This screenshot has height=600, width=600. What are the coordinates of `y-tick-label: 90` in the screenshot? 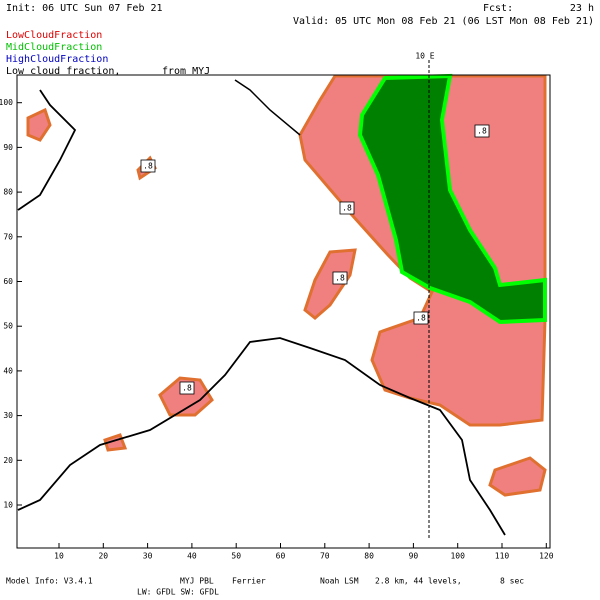 It's located at (8, 147).